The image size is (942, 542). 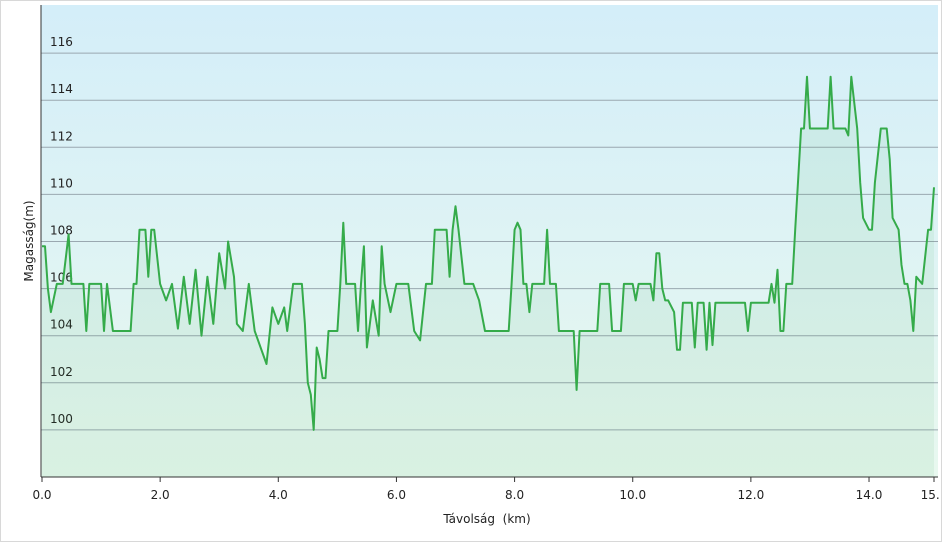 I want to click on x-tick-label: 6.0, so click(x=396, y=495).